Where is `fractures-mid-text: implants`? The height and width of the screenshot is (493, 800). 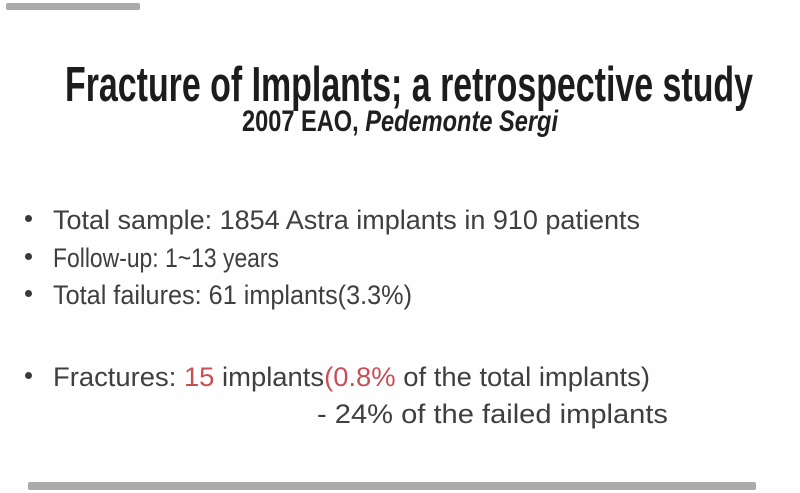
fractures-mid-text: implants is located at coordinates (269, 377).